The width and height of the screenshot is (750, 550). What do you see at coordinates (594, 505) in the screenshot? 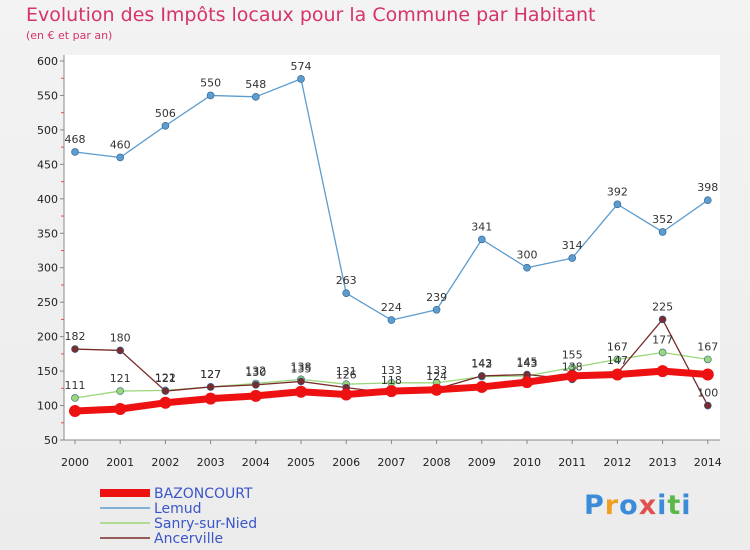
I see `logo-letter: P` at bounding box center [594, 505].